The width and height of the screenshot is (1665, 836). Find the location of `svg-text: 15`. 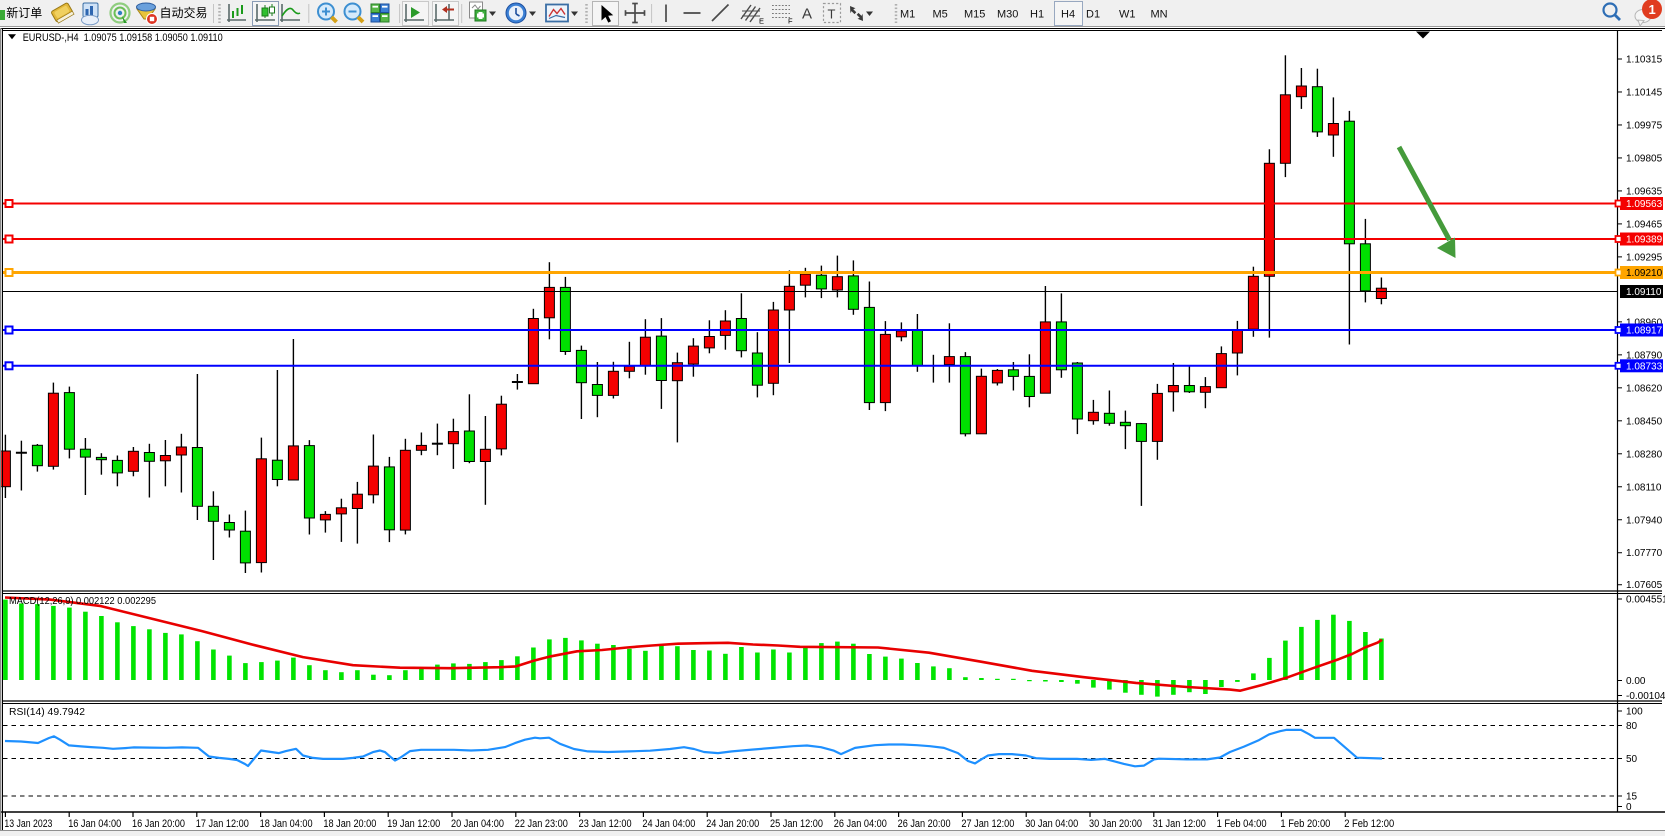

svg-text: 15 is located at coordinates (1632, 797).